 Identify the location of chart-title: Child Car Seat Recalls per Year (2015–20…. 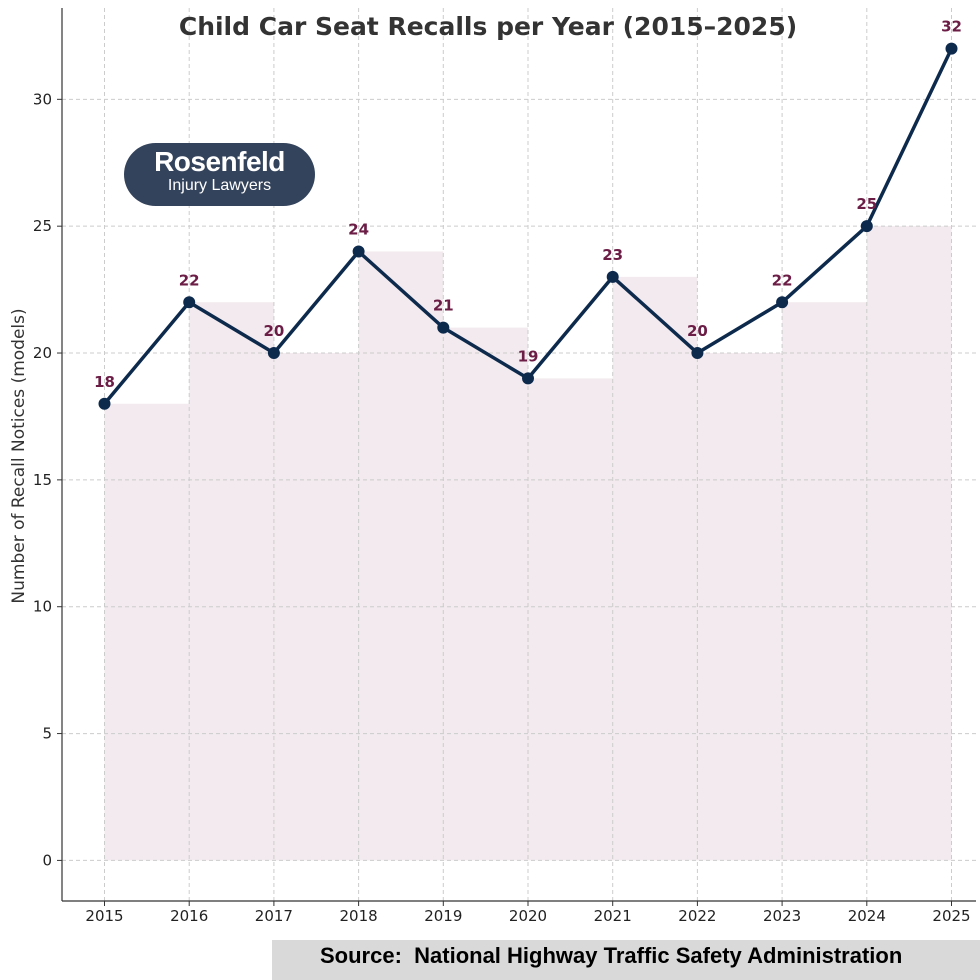
(488, 26).